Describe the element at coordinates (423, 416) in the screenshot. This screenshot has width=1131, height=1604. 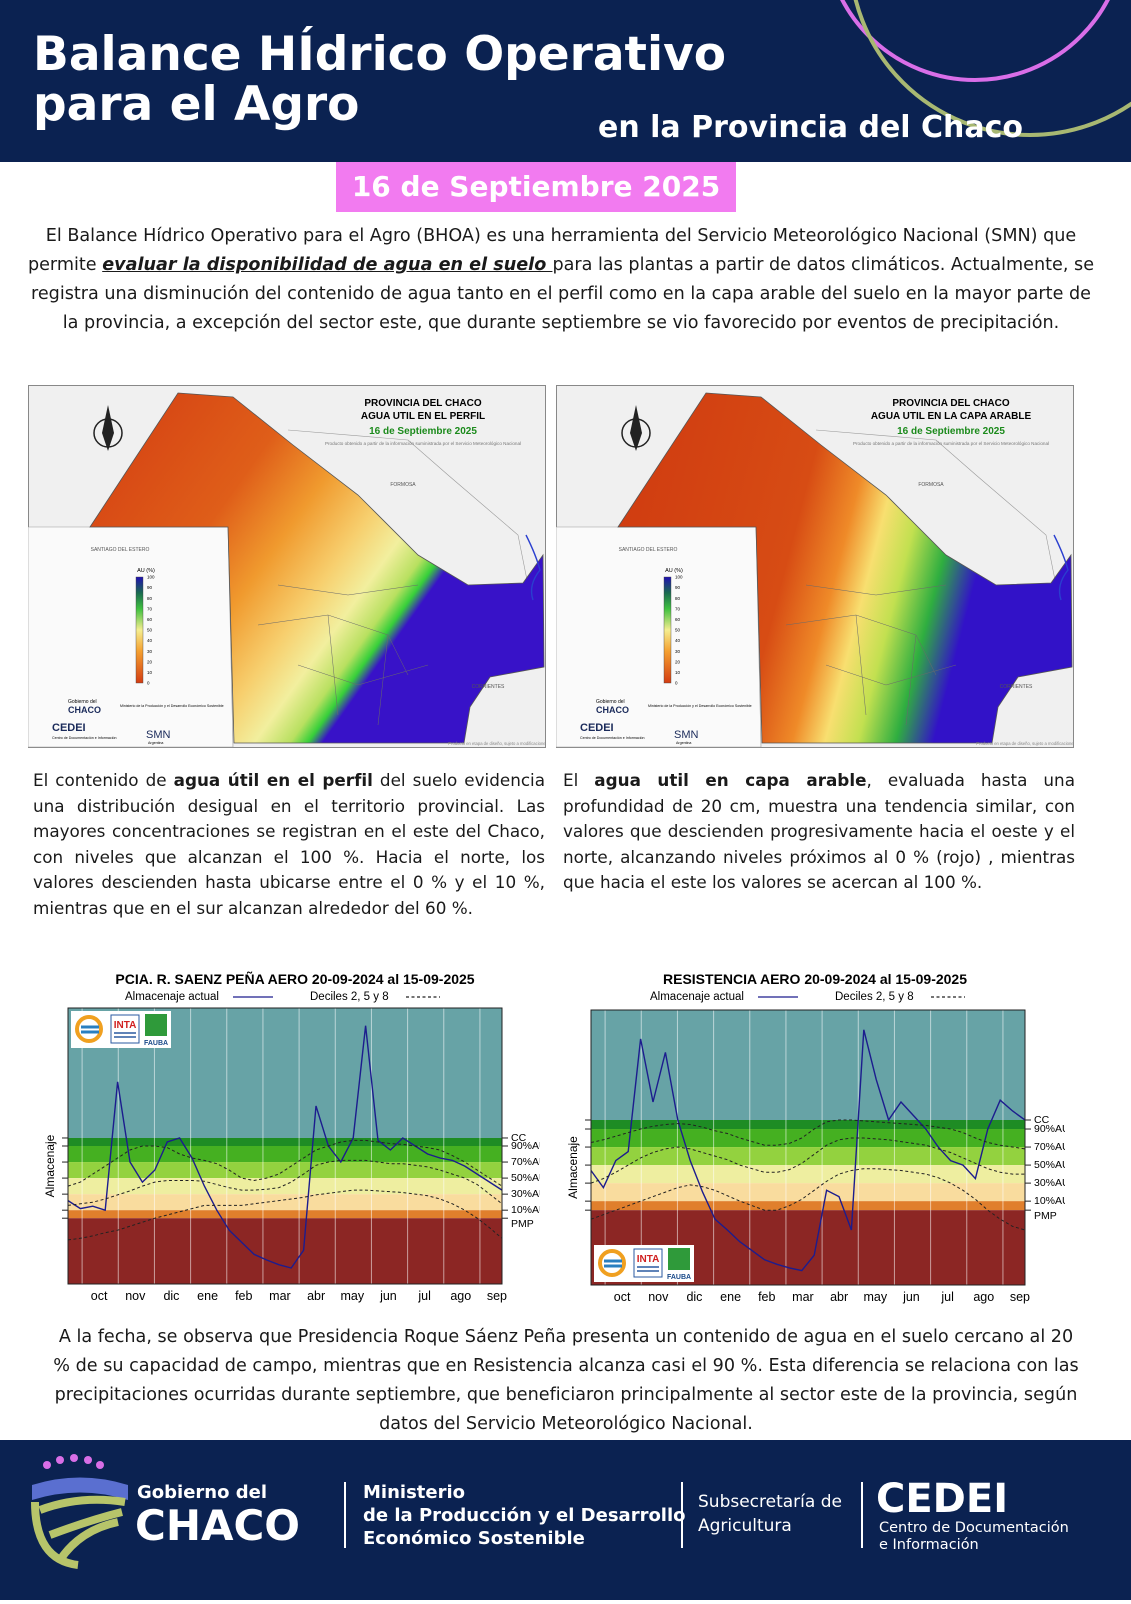
I see `map-subtitle: AGUA UTIL EN EL PERFIL` at that location.